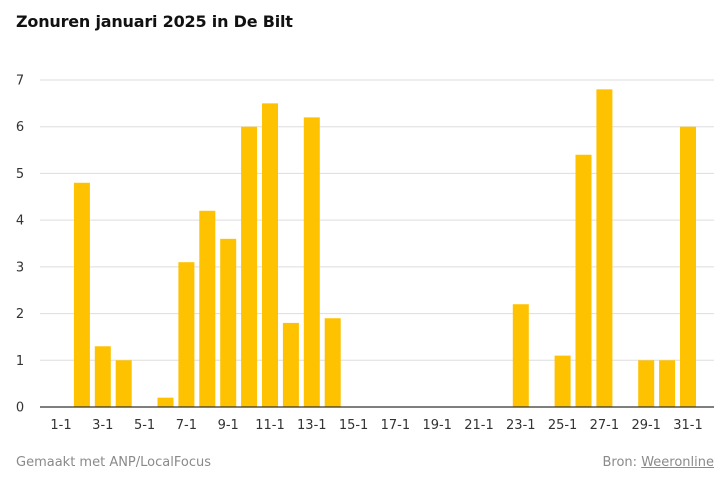 This screenshot has height=487, width=728. Describe the element at coordinates (20, 127) in the screenshot. I see `y-tick-label: 6` at that location.